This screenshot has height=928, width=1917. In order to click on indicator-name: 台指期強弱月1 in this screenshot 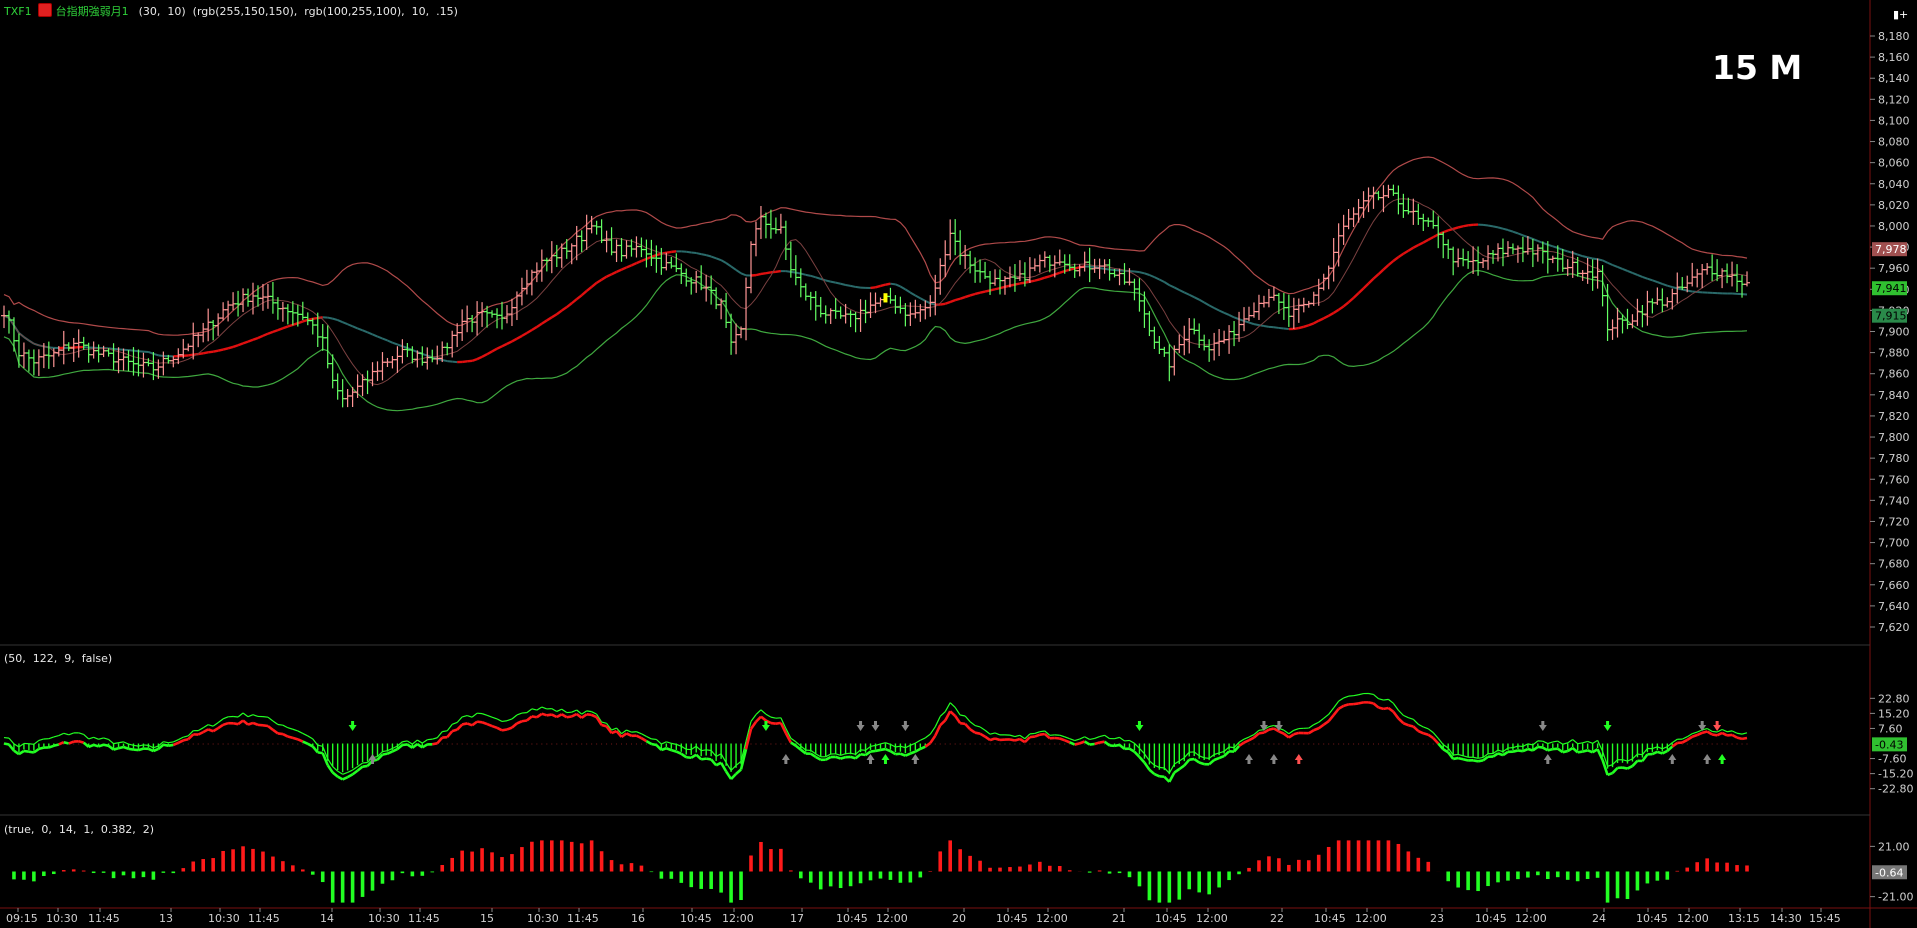, I will do `click(92, 11)`.